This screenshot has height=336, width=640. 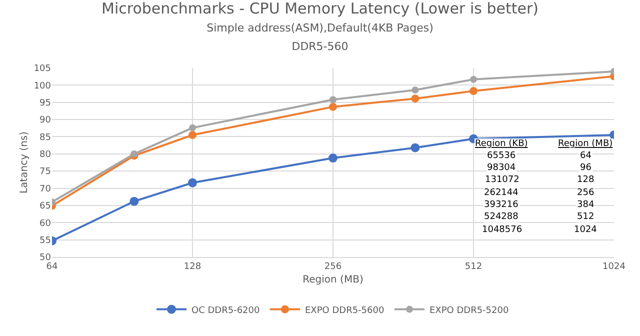 I want to click on annotation: 96, so click(x=586, y=168).